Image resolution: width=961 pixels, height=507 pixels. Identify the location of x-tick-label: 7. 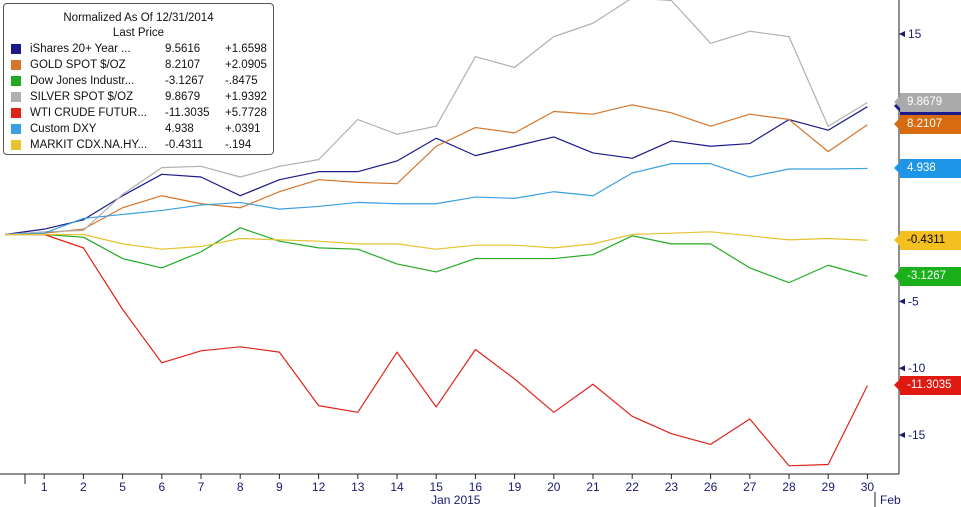
(201, 487).